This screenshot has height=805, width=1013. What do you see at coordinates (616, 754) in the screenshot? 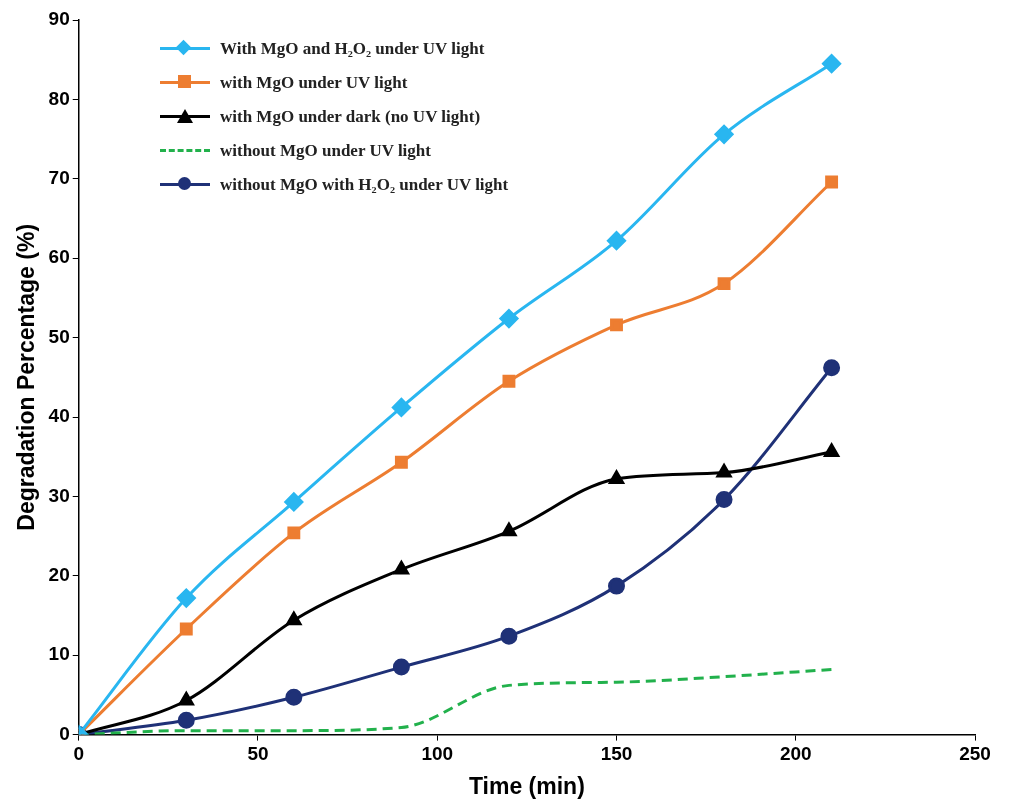
I see `x-tick-label: 150` at bounding box center [616, 754].